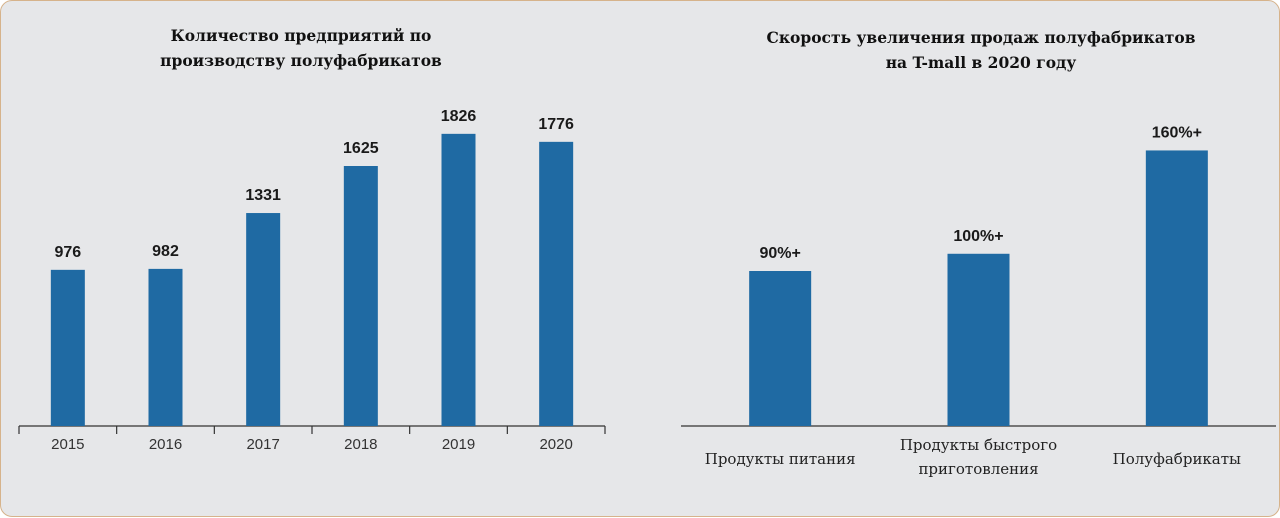 This screenshot has height=518, width=1280. Describe the element at coordinates (67, 444) in the screenshot. I see `x-tick-label-enterprises: 2015` at that location.